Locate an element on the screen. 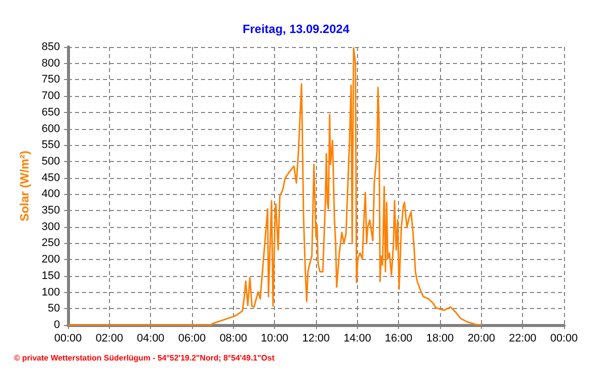 Image resolution: width=592 pixels, height=384 pixels. y-tick-label: 350 is located at coordinates (51, 210).